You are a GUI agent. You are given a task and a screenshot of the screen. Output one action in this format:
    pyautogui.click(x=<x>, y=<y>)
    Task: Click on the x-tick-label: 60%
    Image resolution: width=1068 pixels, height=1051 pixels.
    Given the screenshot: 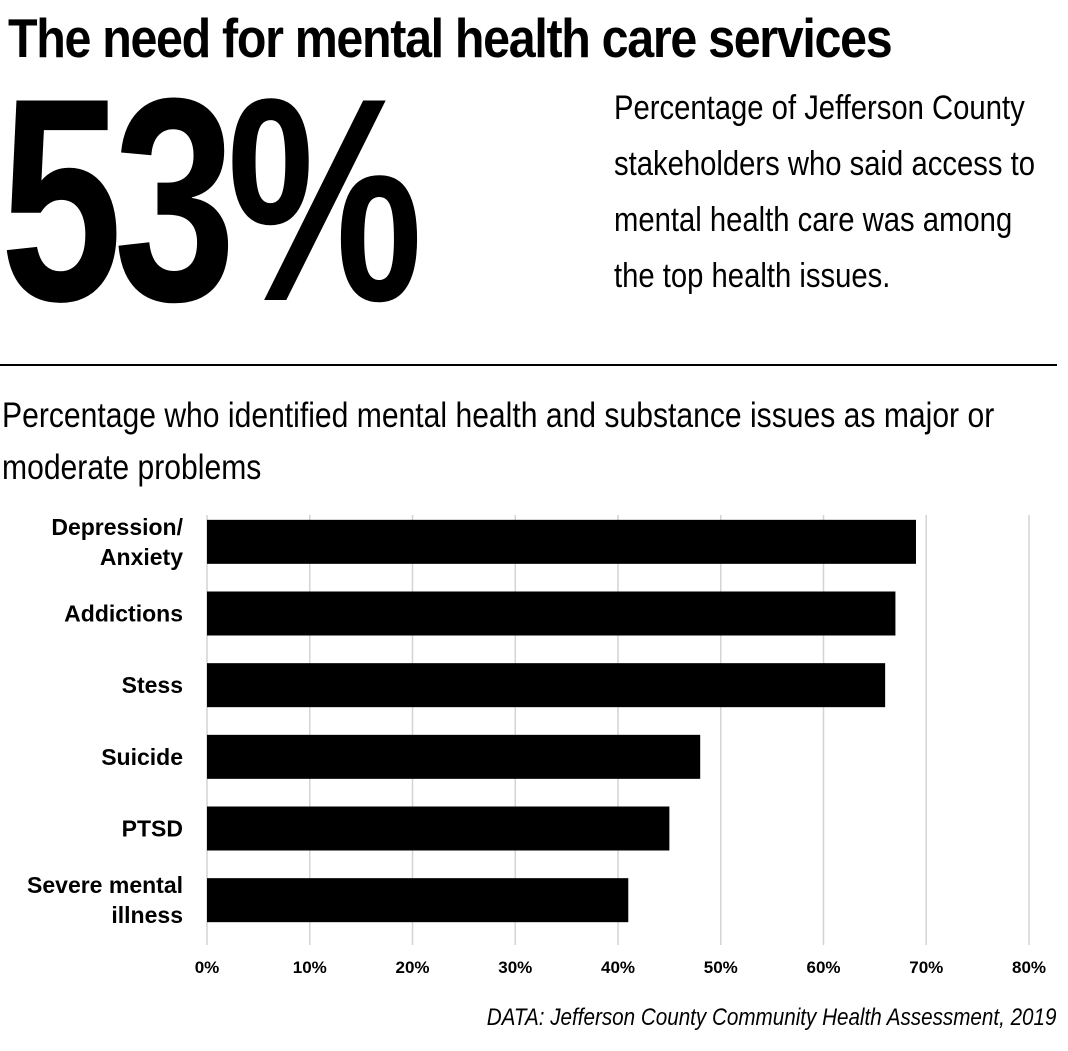 What is the action you would take?
    pyautogui.click(x=823, y=967)
    